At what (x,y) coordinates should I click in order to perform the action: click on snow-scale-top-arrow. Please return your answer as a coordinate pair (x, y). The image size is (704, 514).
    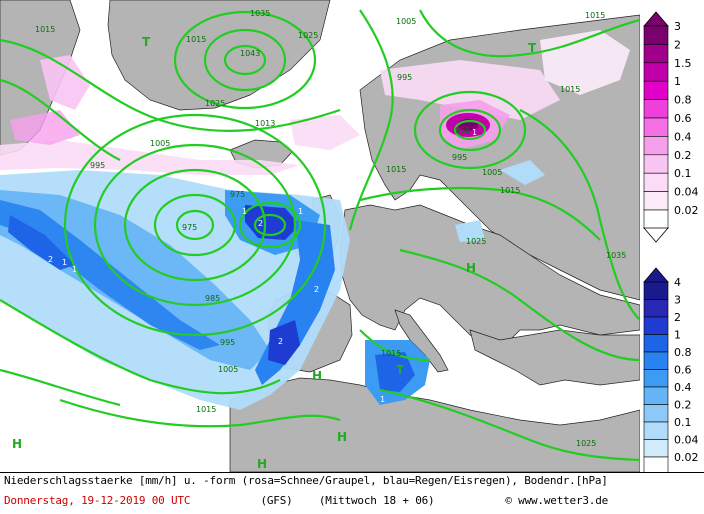
    Looking at the image, I should click on (656, 19).